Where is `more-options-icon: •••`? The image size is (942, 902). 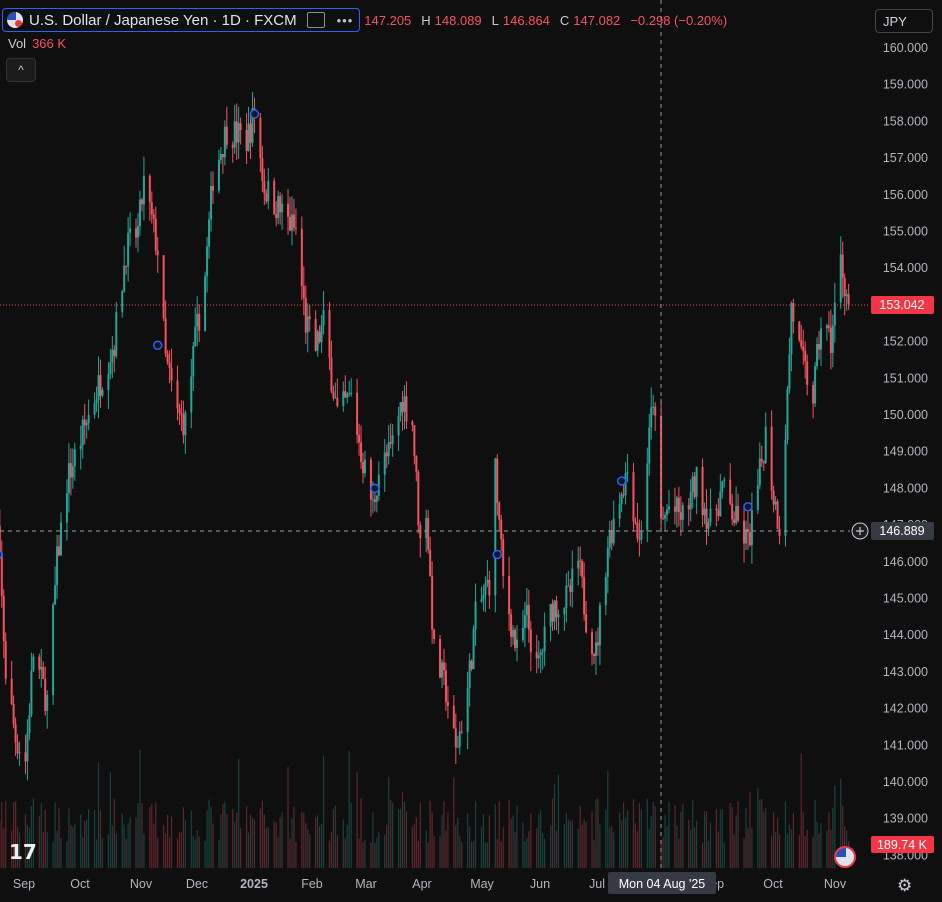 more-options-icon: ••• is located at coordinates (345, 20).